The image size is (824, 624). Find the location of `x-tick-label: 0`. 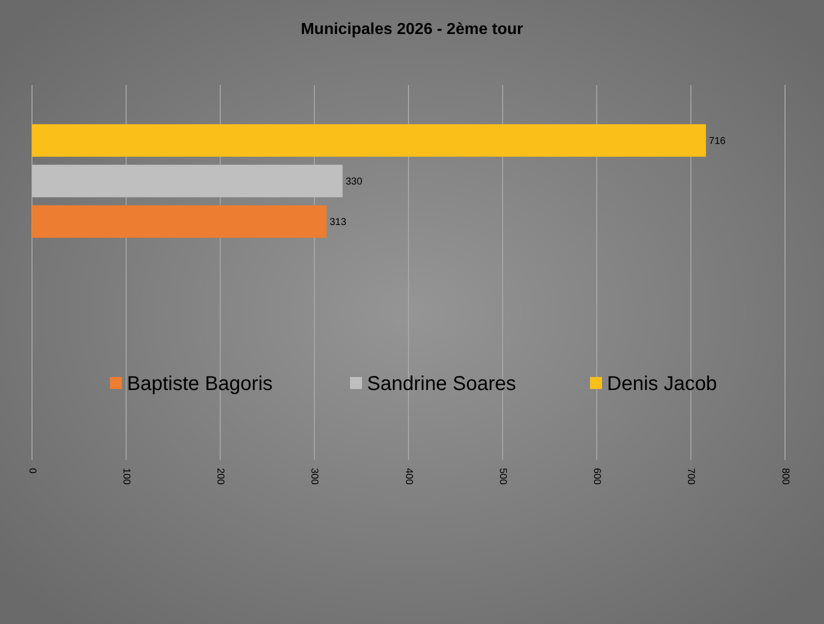

x-tick-label: 0 is located at coordinates (32, 471).